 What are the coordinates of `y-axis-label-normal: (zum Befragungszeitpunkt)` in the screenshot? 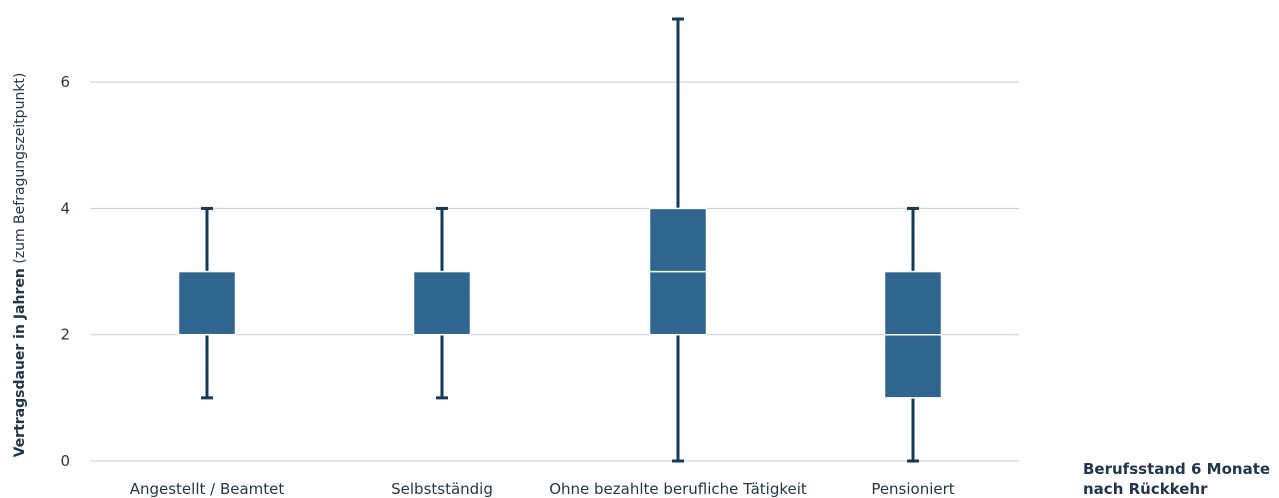 It's located at (20, 171).